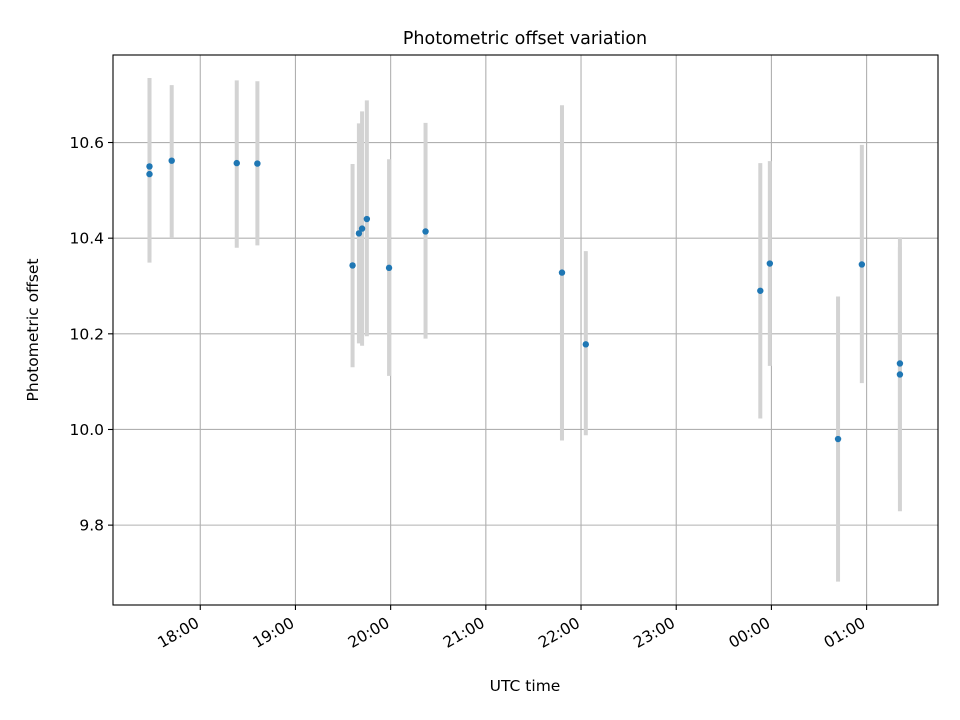 This screenshot has height=720, width=960. Describe the element at coordinates (86, 430) in the screenshot. I see `y-tick-label: 10.0` at that location.